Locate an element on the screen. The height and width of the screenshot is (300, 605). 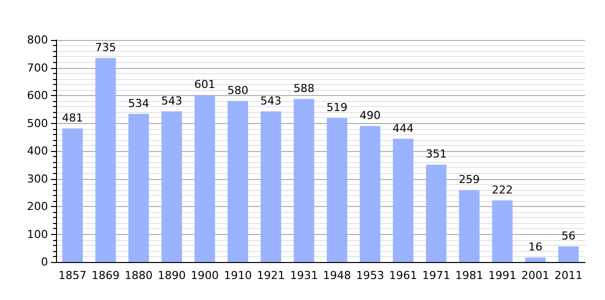
x-tick-label: 1921 is located at coordinates (270, 275).